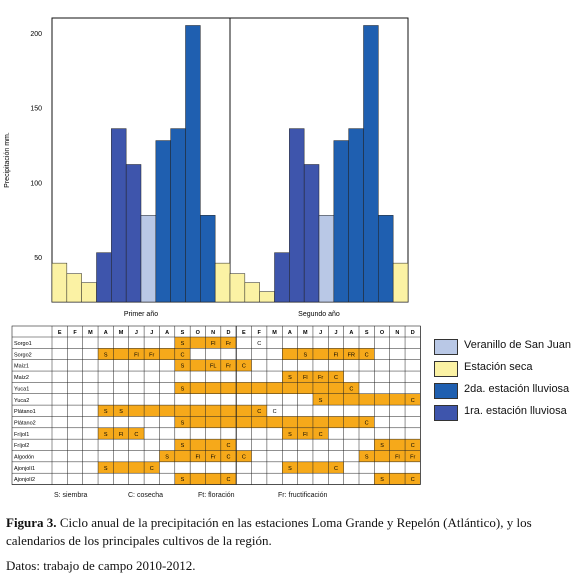 This screenshot has width=579, height=584. Describe the element at coordinates (517, 389) in the screenshot. I see `legend-label: 2da. estación lluviosa` at that location.